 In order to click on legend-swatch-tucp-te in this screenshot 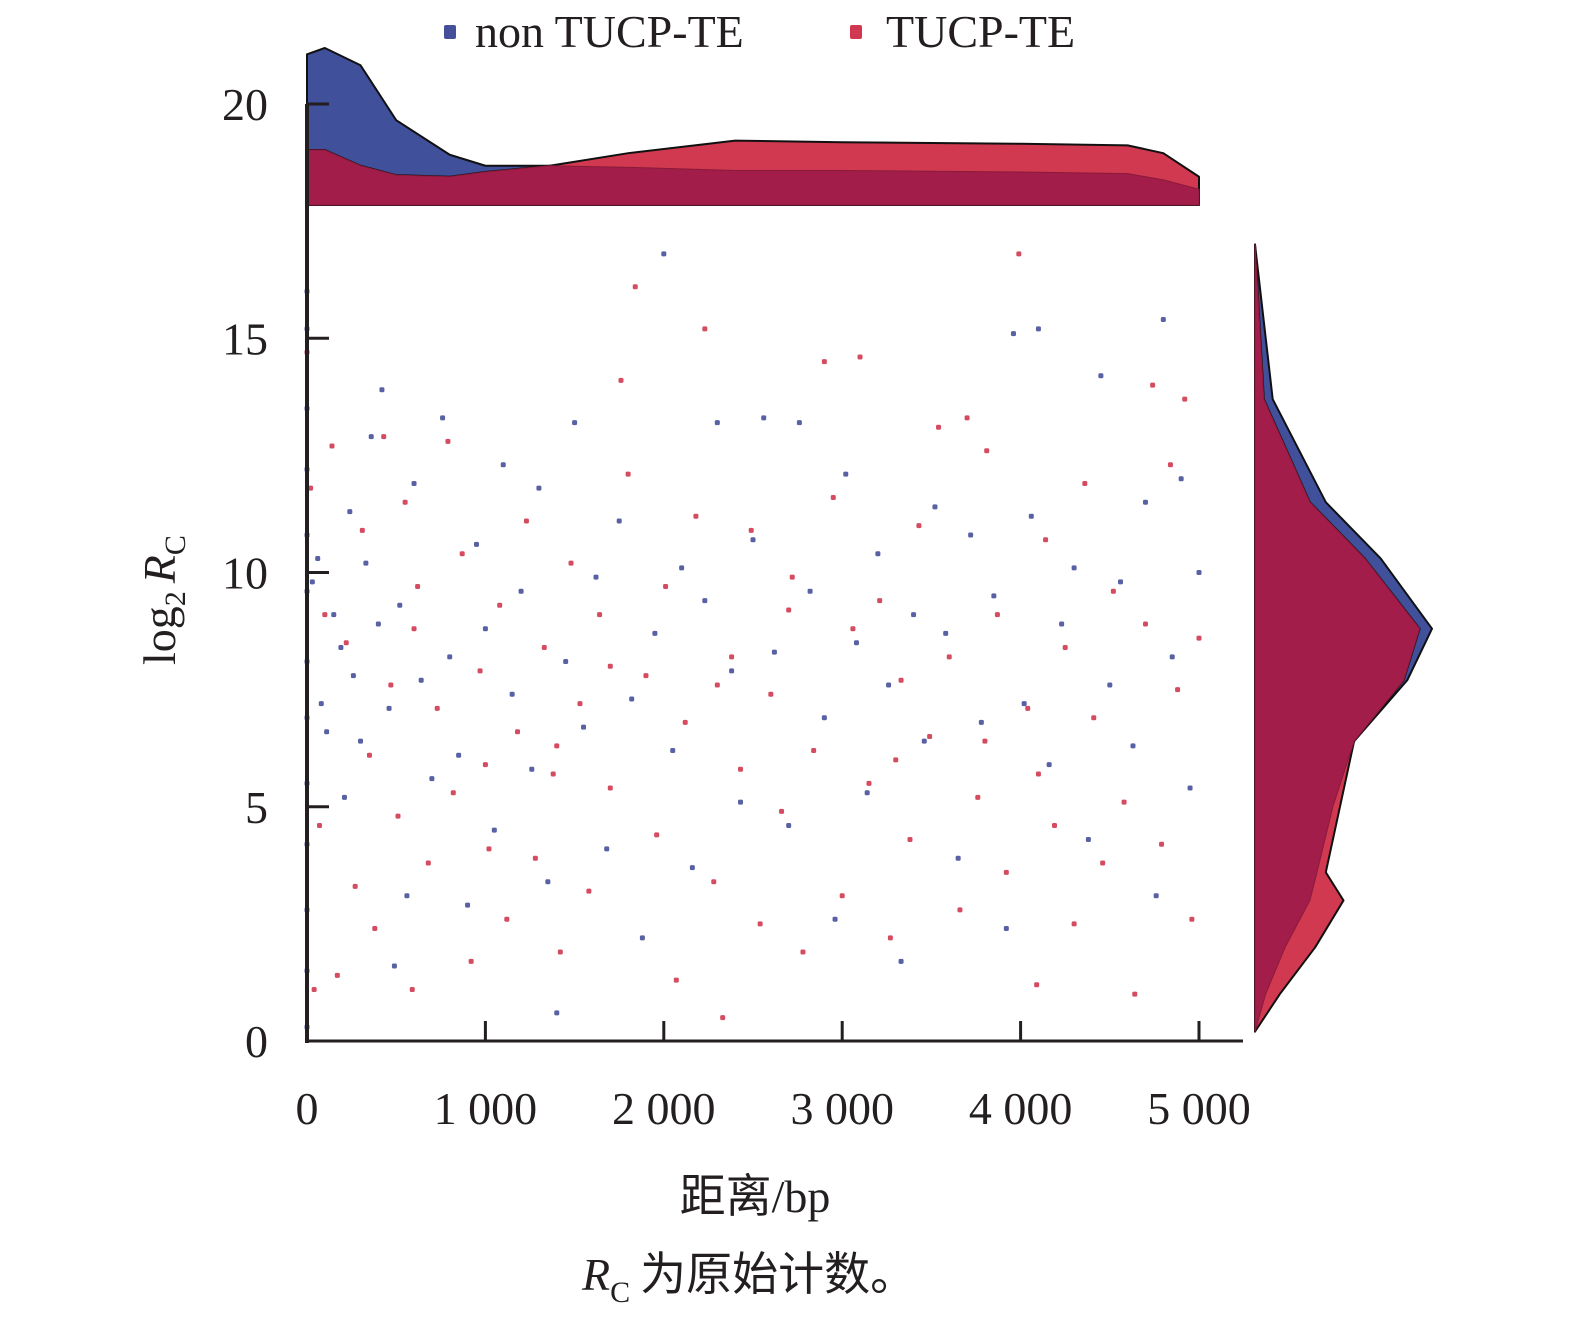, I will do `click(856, 32)`.